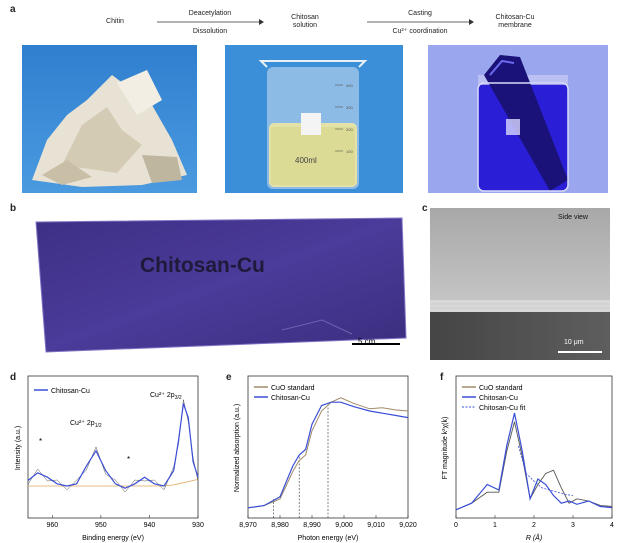 The height and width of the screenshot is (543, 623). I want to click on series-cuo-standard-e, so click(328, 453).